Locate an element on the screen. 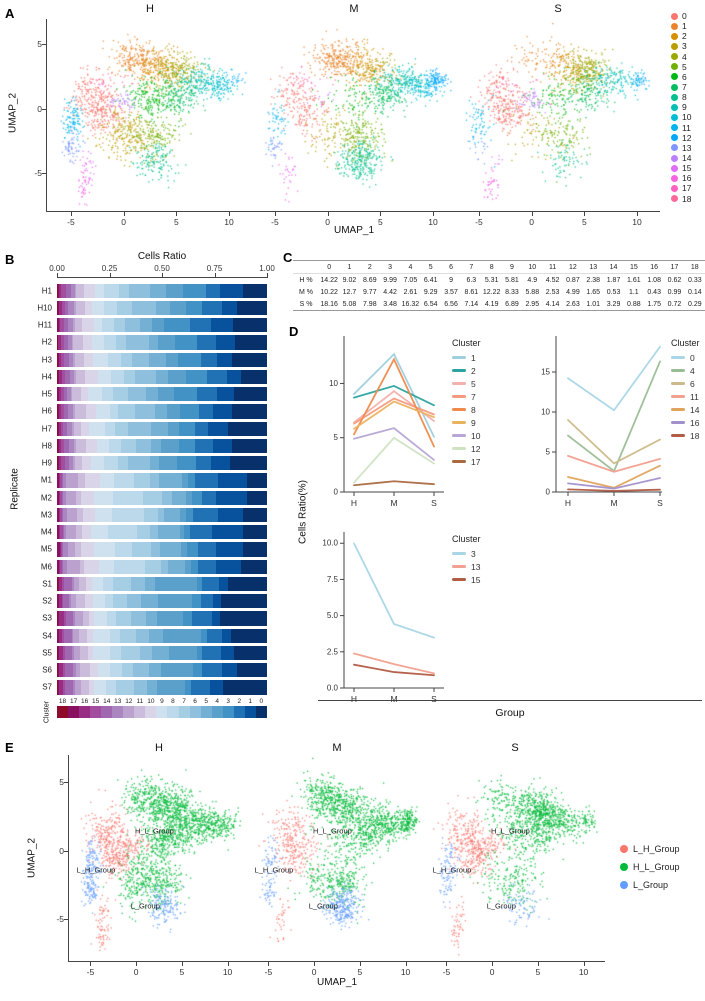 The width and height of the screenshot is (705, 1001). replicate-row: S4 is located at coordinates (133, 635).